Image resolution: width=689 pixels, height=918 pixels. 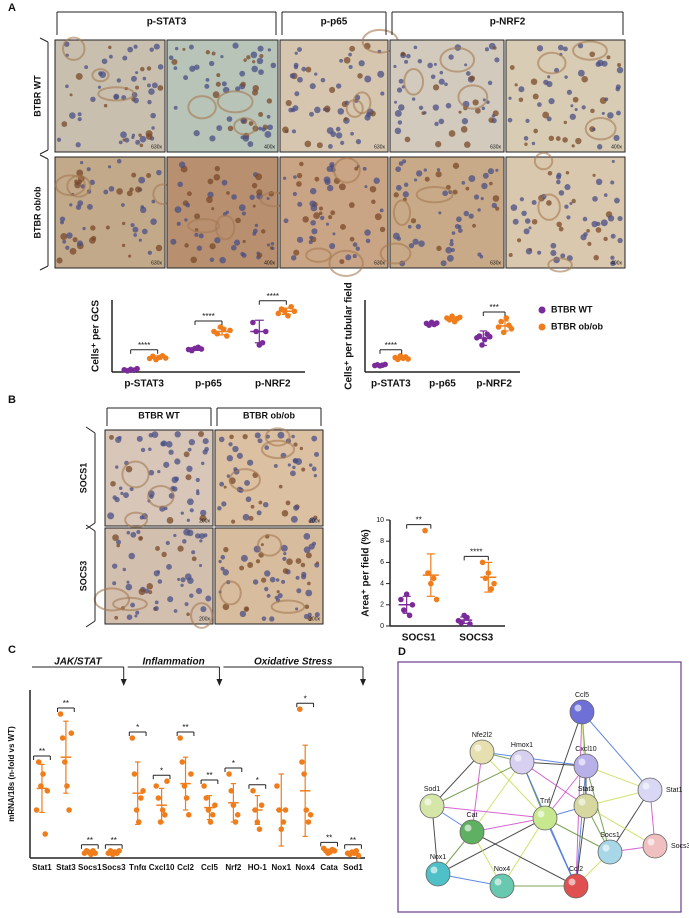 What do you see at coordinates (273, 384) in the screenshot?
I see `x-tick-label: p-NRF2` at bounding box center [273, 384].